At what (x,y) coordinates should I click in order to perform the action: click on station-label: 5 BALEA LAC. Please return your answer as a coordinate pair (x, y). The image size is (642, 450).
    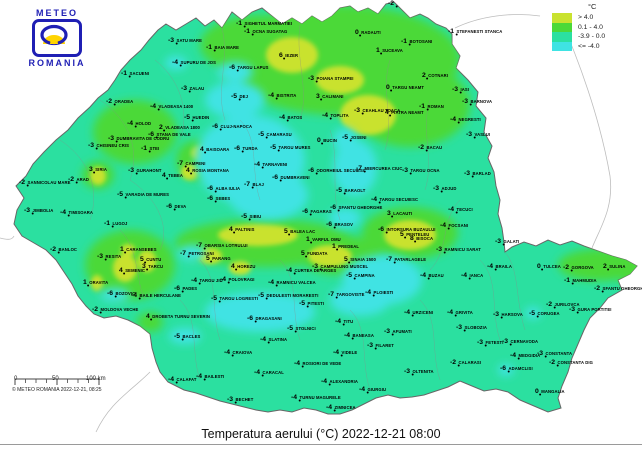
    Looking at the image, I should click on (299, 231).